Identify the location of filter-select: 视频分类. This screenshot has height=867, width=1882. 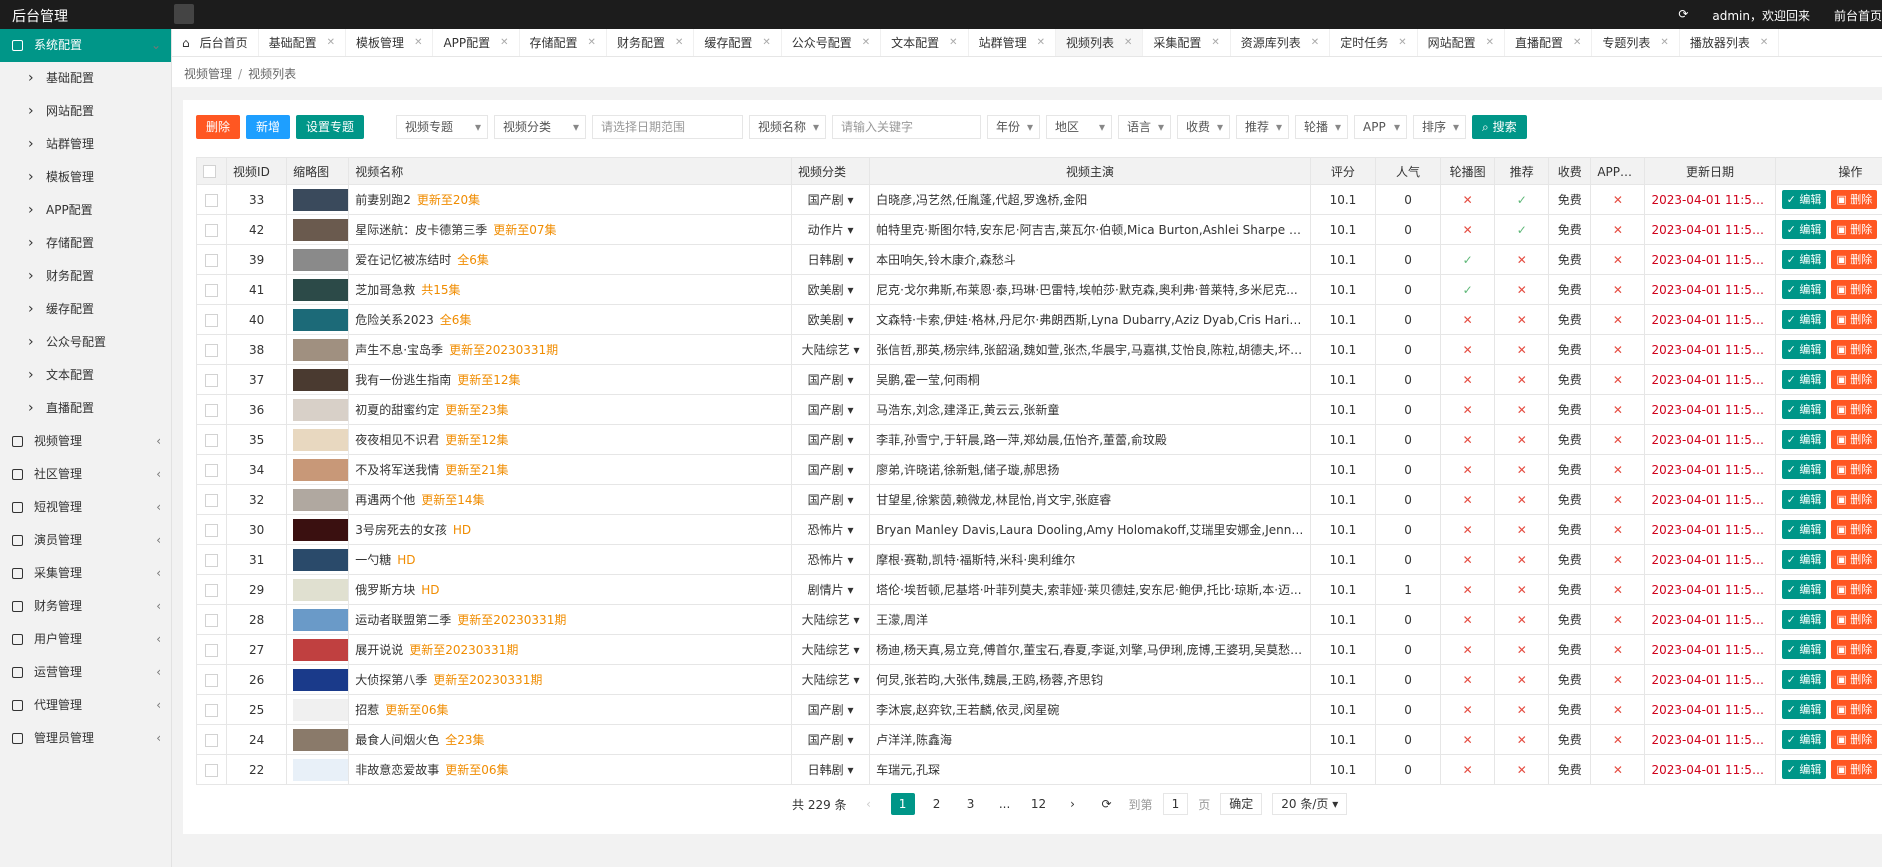
(540, 127).